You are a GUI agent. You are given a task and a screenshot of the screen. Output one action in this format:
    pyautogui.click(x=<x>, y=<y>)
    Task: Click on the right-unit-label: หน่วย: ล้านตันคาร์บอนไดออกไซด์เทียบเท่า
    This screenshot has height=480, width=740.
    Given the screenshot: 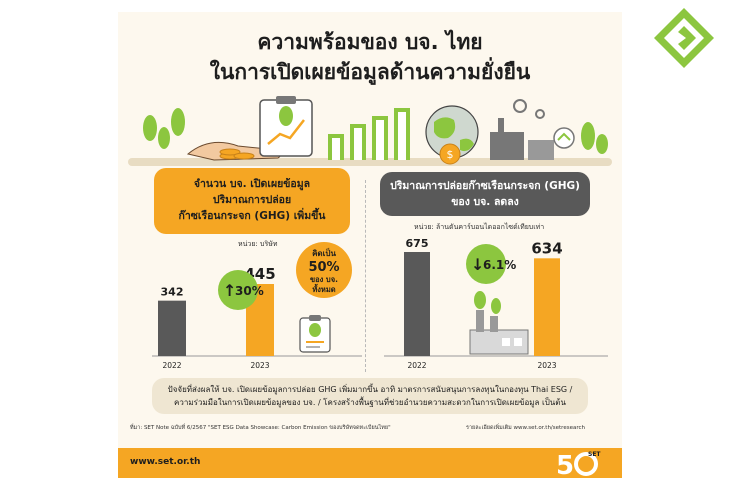 What is the action you would take?
    pyautogui.click(x=479, y=227)
    